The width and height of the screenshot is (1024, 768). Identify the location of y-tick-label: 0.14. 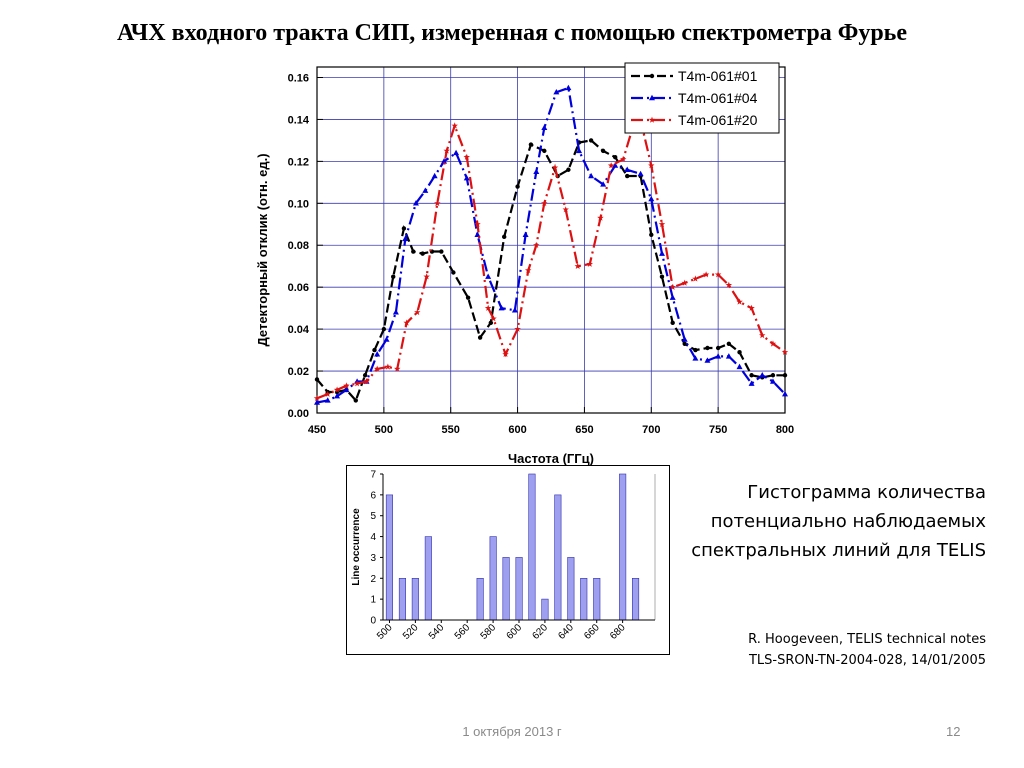
(299, 120).